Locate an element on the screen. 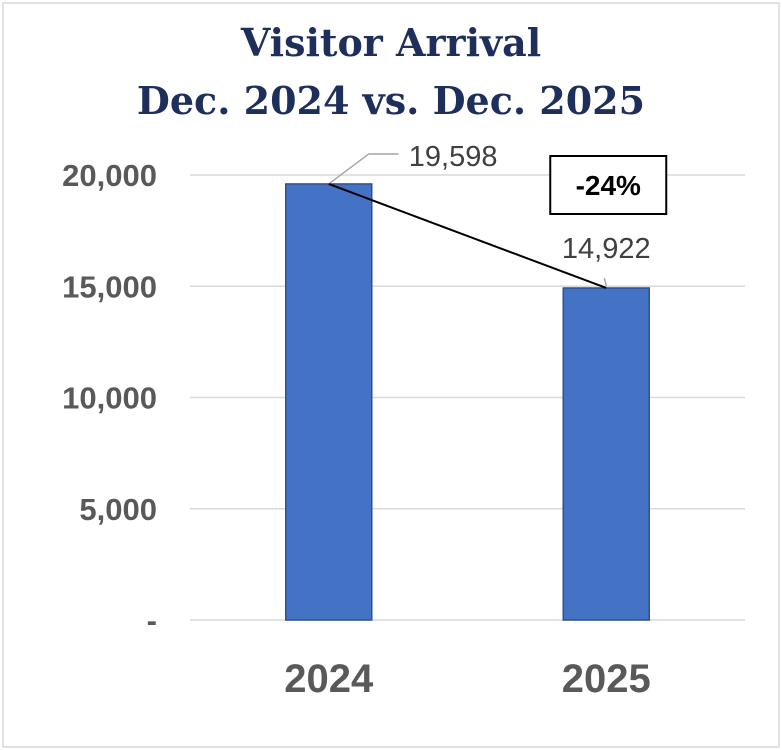  change-annotation: -24% is located at coordinates (498, 222).